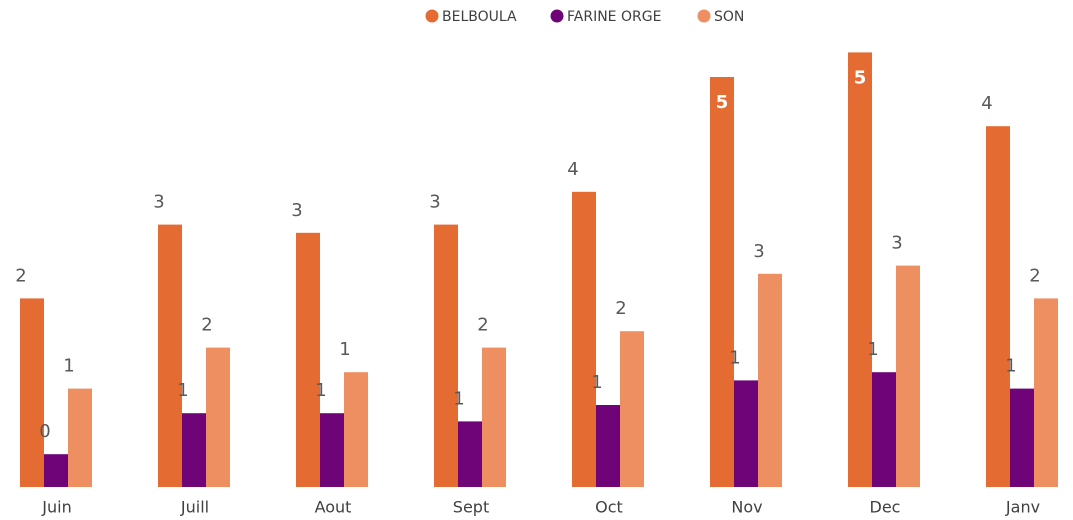 Image resolution: width=1073 pixels, height=520 pixels. Describe the element at coordinates (479, 17) in the screenshot. I see `legend-label: BELBOULA` at that location.